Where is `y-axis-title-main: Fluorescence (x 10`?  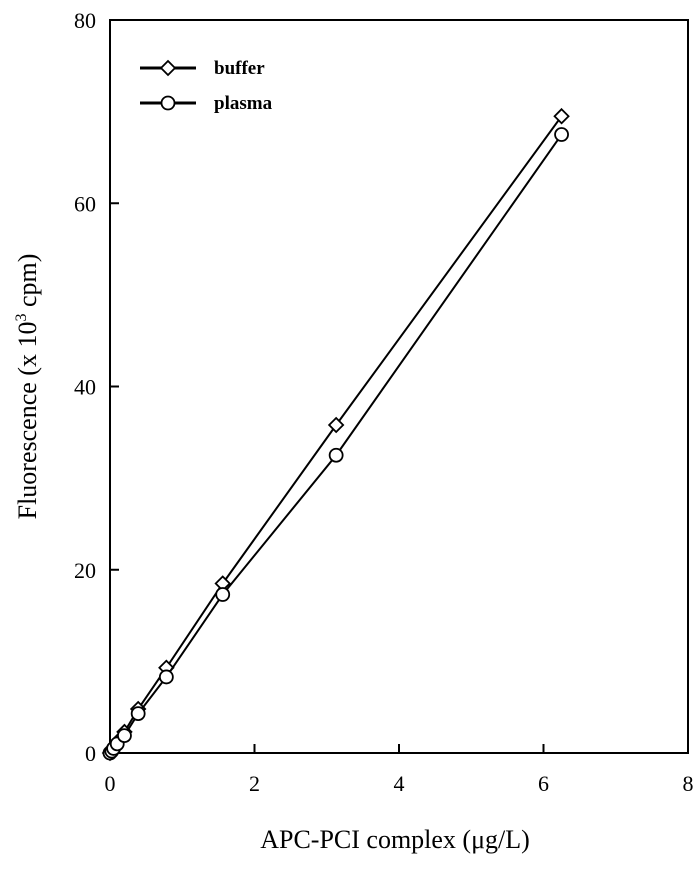
y-axis-title-main: Fluorescence (x 10 is located at coordinates (27, 421).